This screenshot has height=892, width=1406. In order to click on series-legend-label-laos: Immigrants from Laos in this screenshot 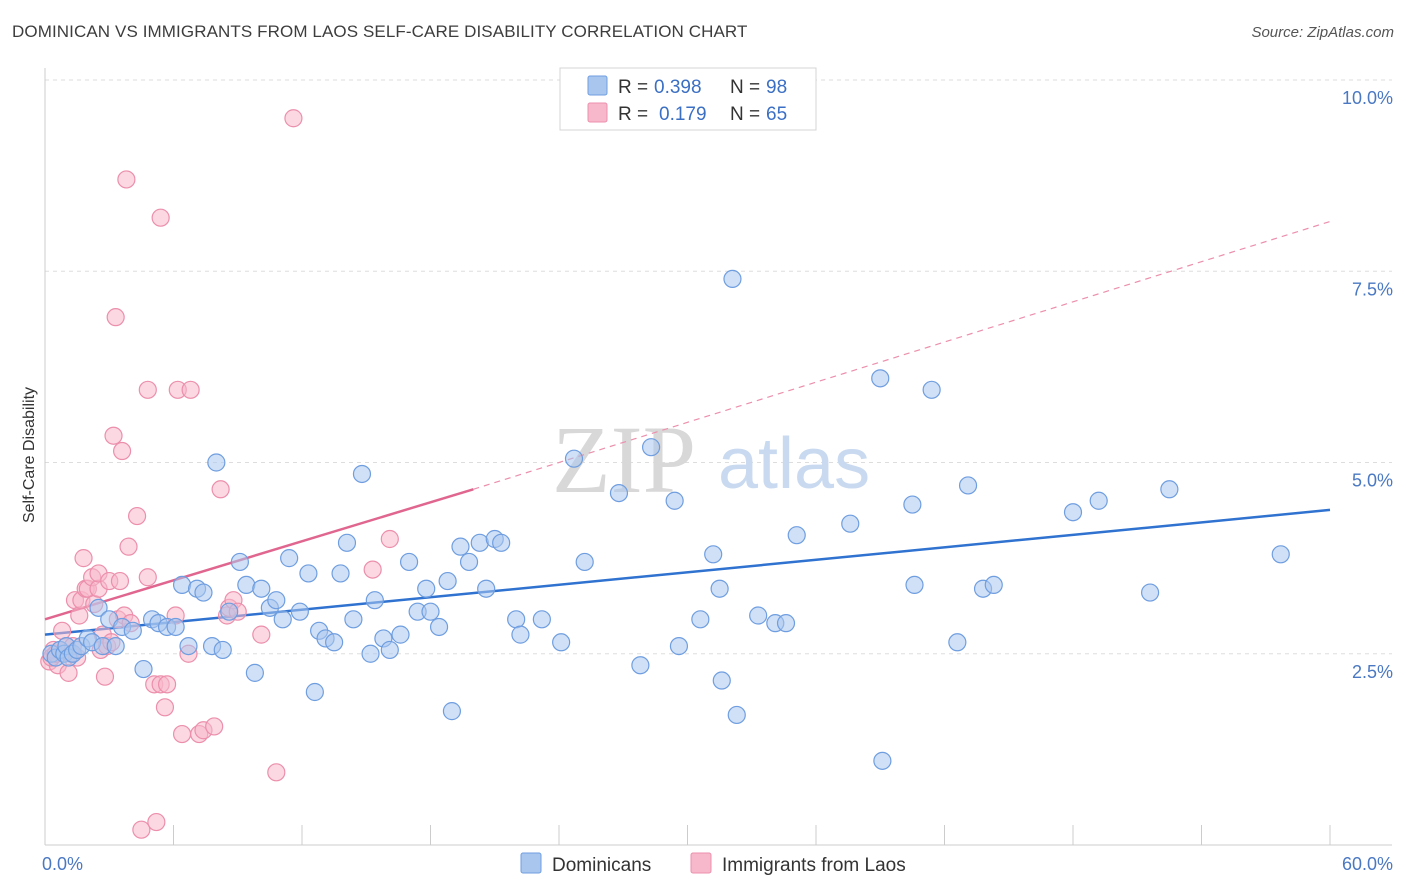, I will do `click(814, 865)`.